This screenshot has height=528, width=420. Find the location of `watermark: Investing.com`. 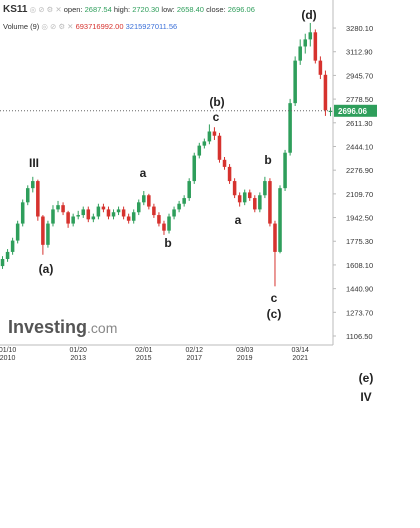

watermark: Investing.com is located at coordinates (62, 327).